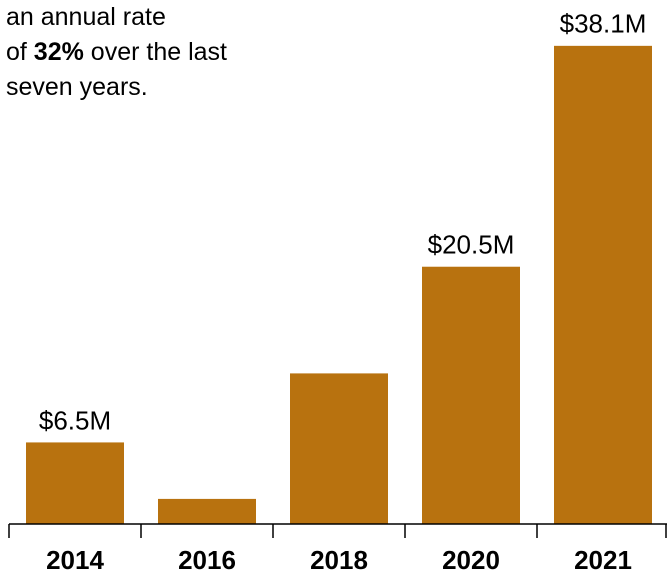 This screenshot has height=582, width=668. I want to click on annotation-text: an annual rate, so click(86, 17).